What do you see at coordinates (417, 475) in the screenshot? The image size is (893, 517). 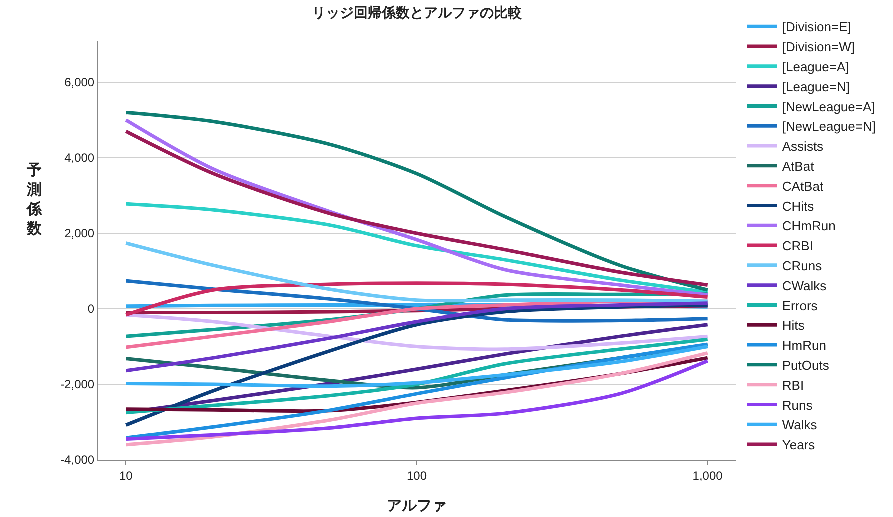 I see `x-tick-label: 100` at bounding box center [417, 475].